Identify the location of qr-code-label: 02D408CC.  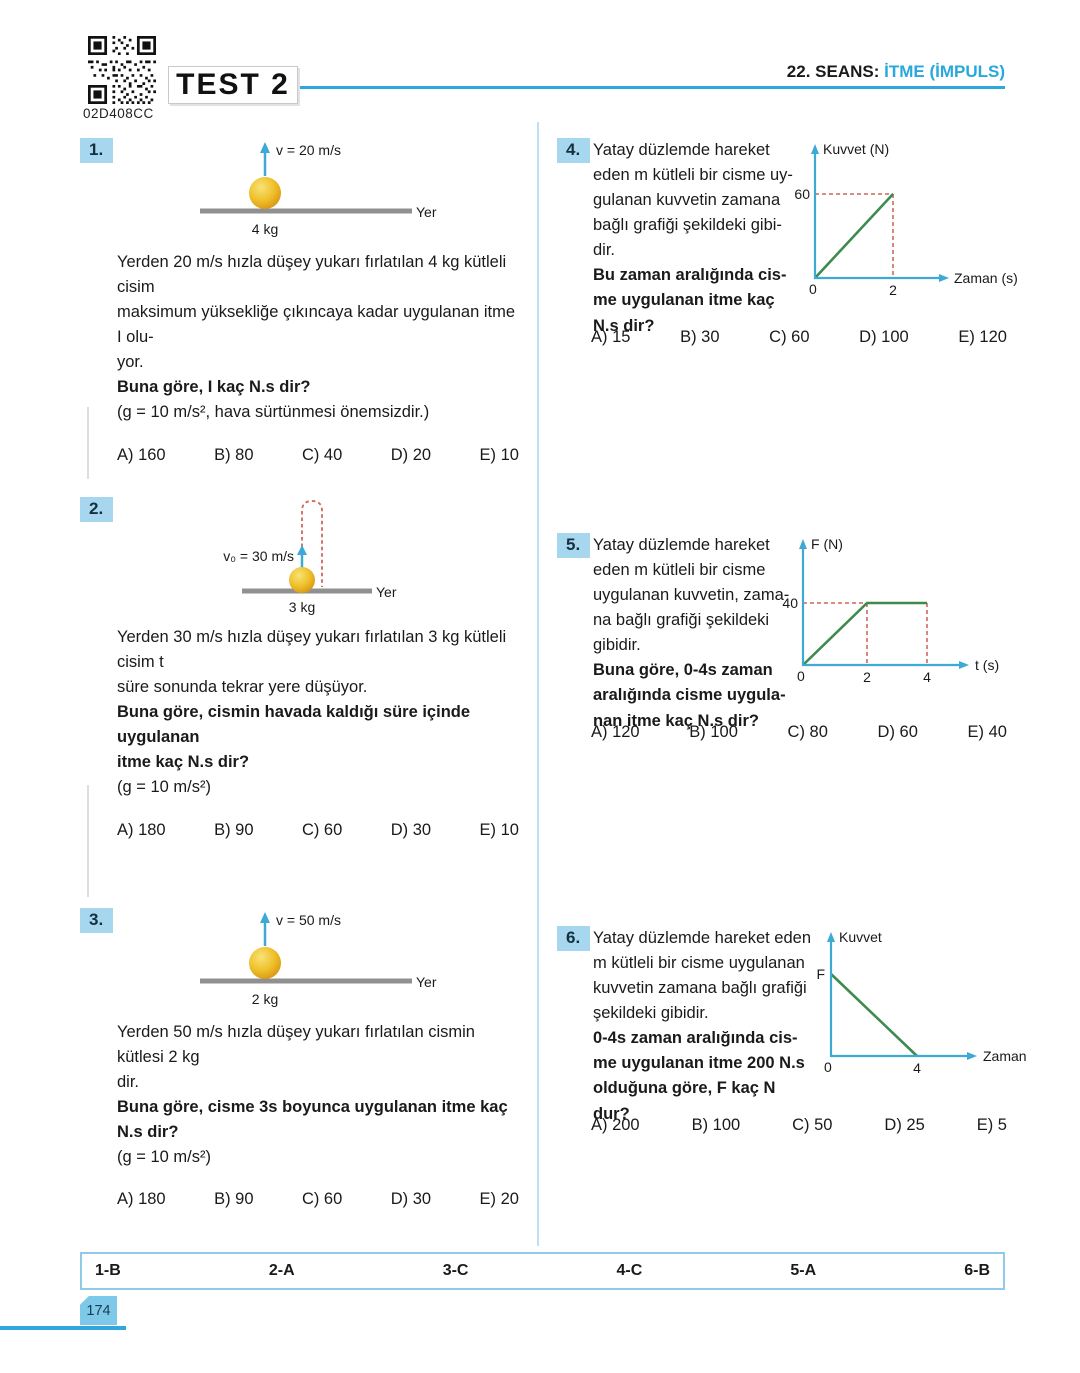
(118, 113).